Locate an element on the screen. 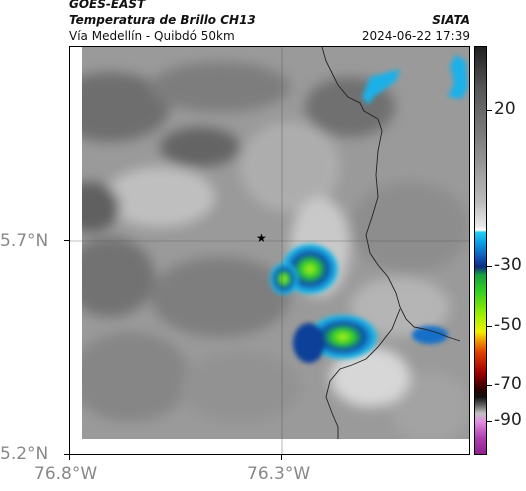 The height and width of the screenshot is (491, 526). x-tick-label: 76.8°W is located at coordinates (66, 474).